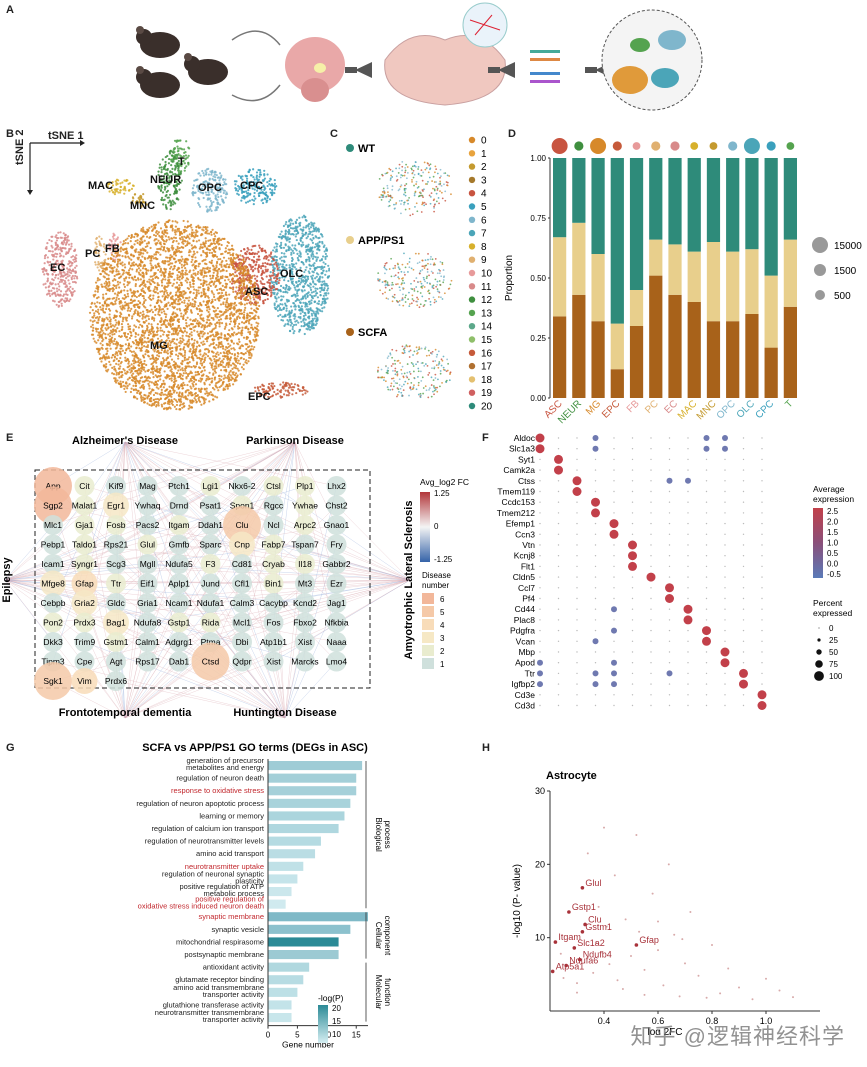 This screenshot has width=867, height=1067. I want to click on gene-label: Mlc1, so click(53, 525).